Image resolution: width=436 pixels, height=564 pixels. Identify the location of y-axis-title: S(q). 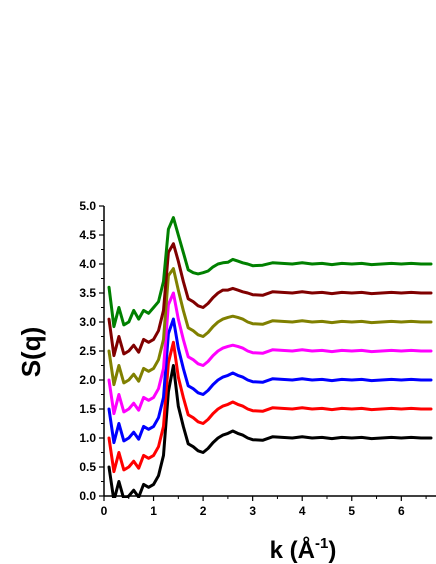
(31, 352).